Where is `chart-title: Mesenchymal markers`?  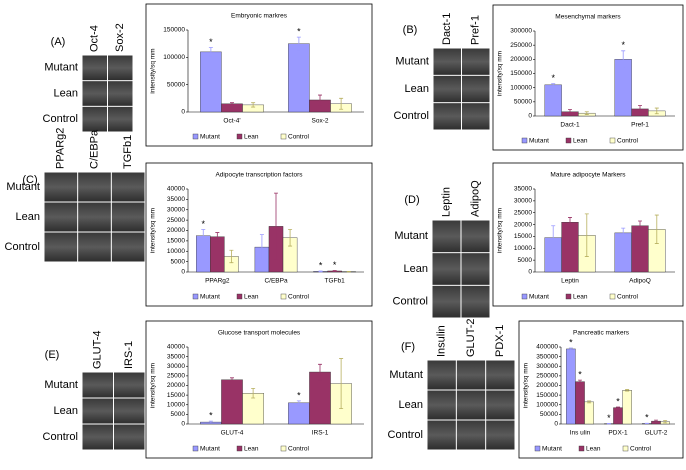
chart-title: Mesenchymal markers is located at coordinates (588, 17).